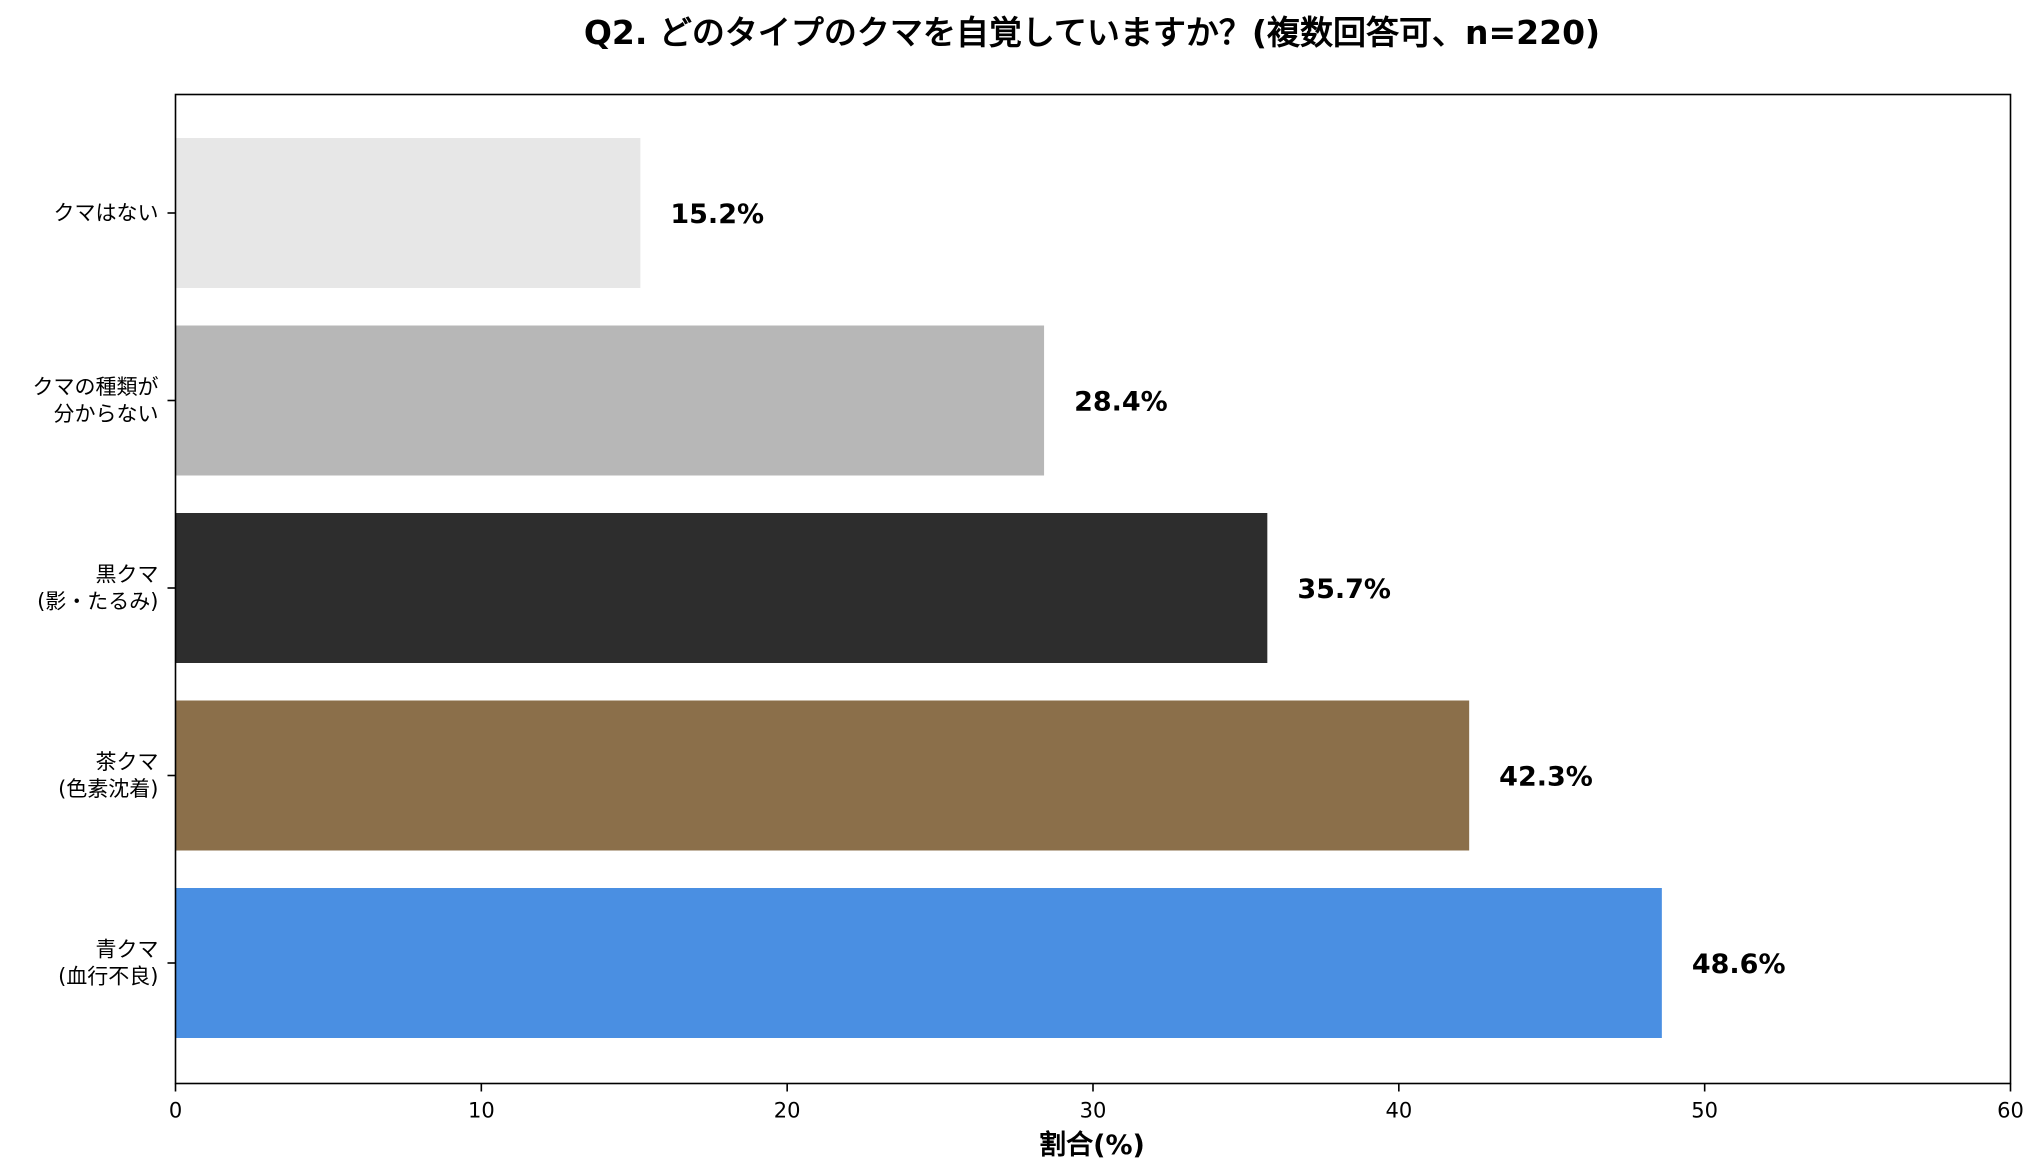  I want to click on x-tick-label: 30, so click(1093, 1111).